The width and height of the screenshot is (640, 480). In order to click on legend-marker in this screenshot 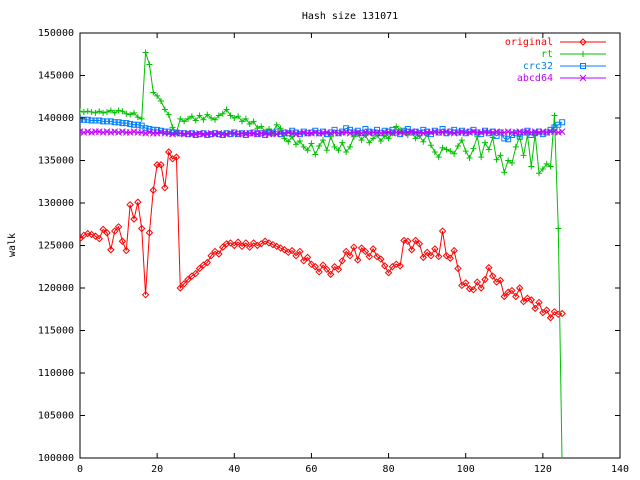, I will do `click(583, 42)`.